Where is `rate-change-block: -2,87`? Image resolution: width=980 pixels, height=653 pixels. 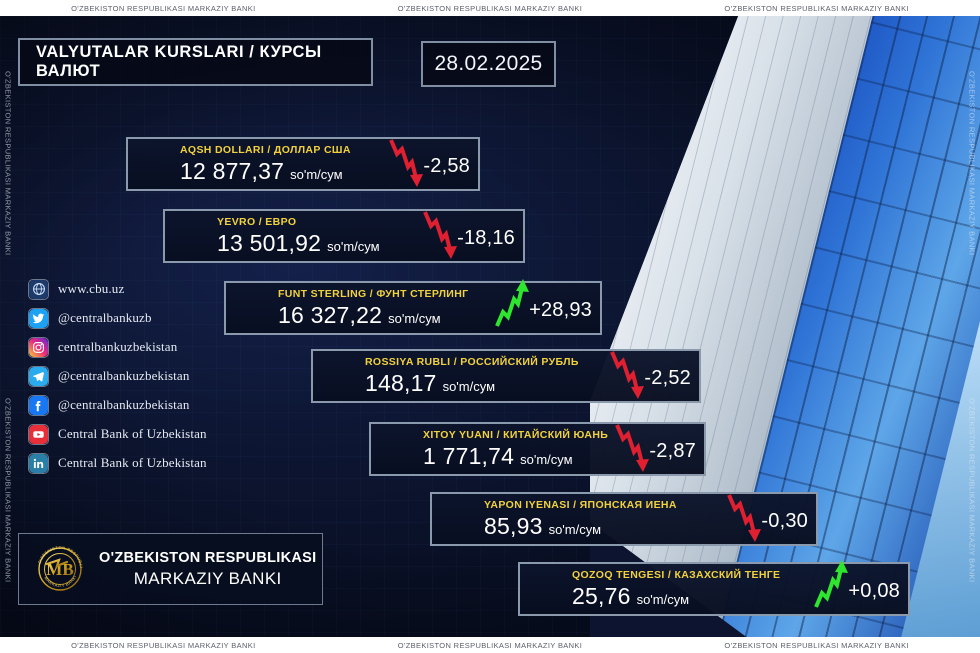 rate-change-block: -2,87 is located at coordinates (654, 451).